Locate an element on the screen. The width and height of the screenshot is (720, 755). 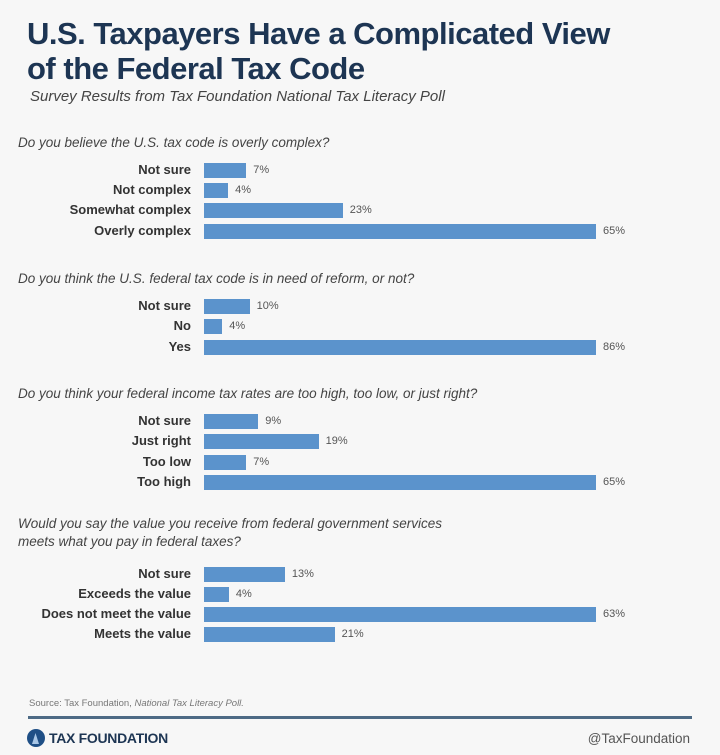
source-prefix: Source: Tax Foundation, is located at coordinates (82, 703).